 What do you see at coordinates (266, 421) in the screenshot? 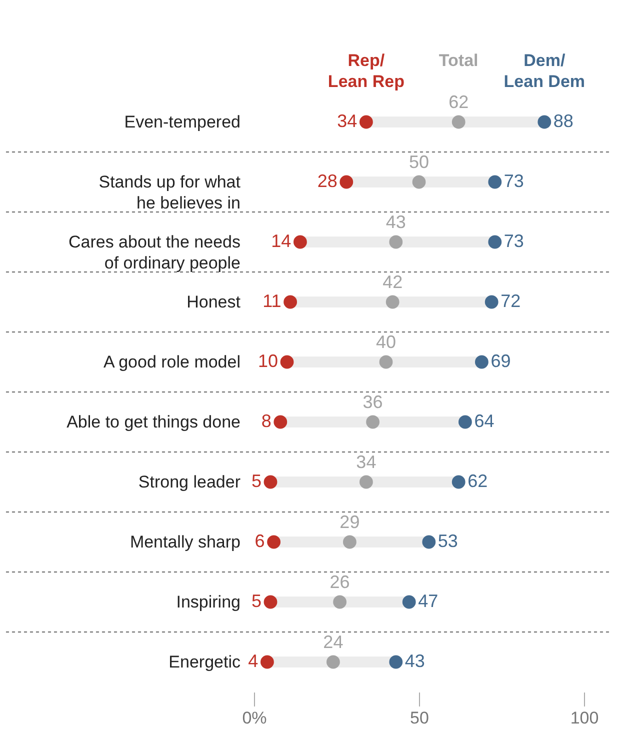
I see `data-label: 8` at bounding box center [266, 421].